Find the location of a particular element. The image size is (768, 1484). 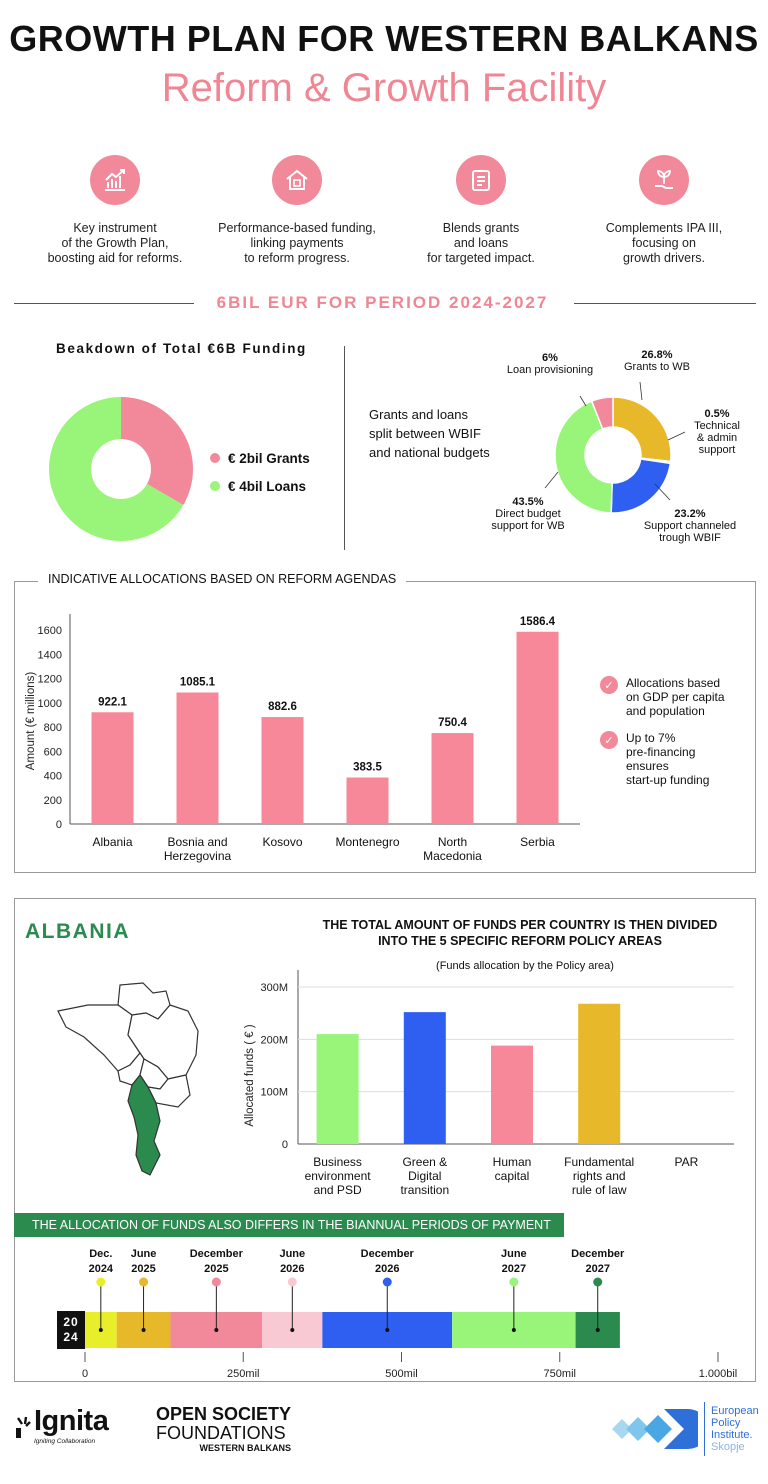

y-tick-label: 1600 is located at coordinates (50, 631).